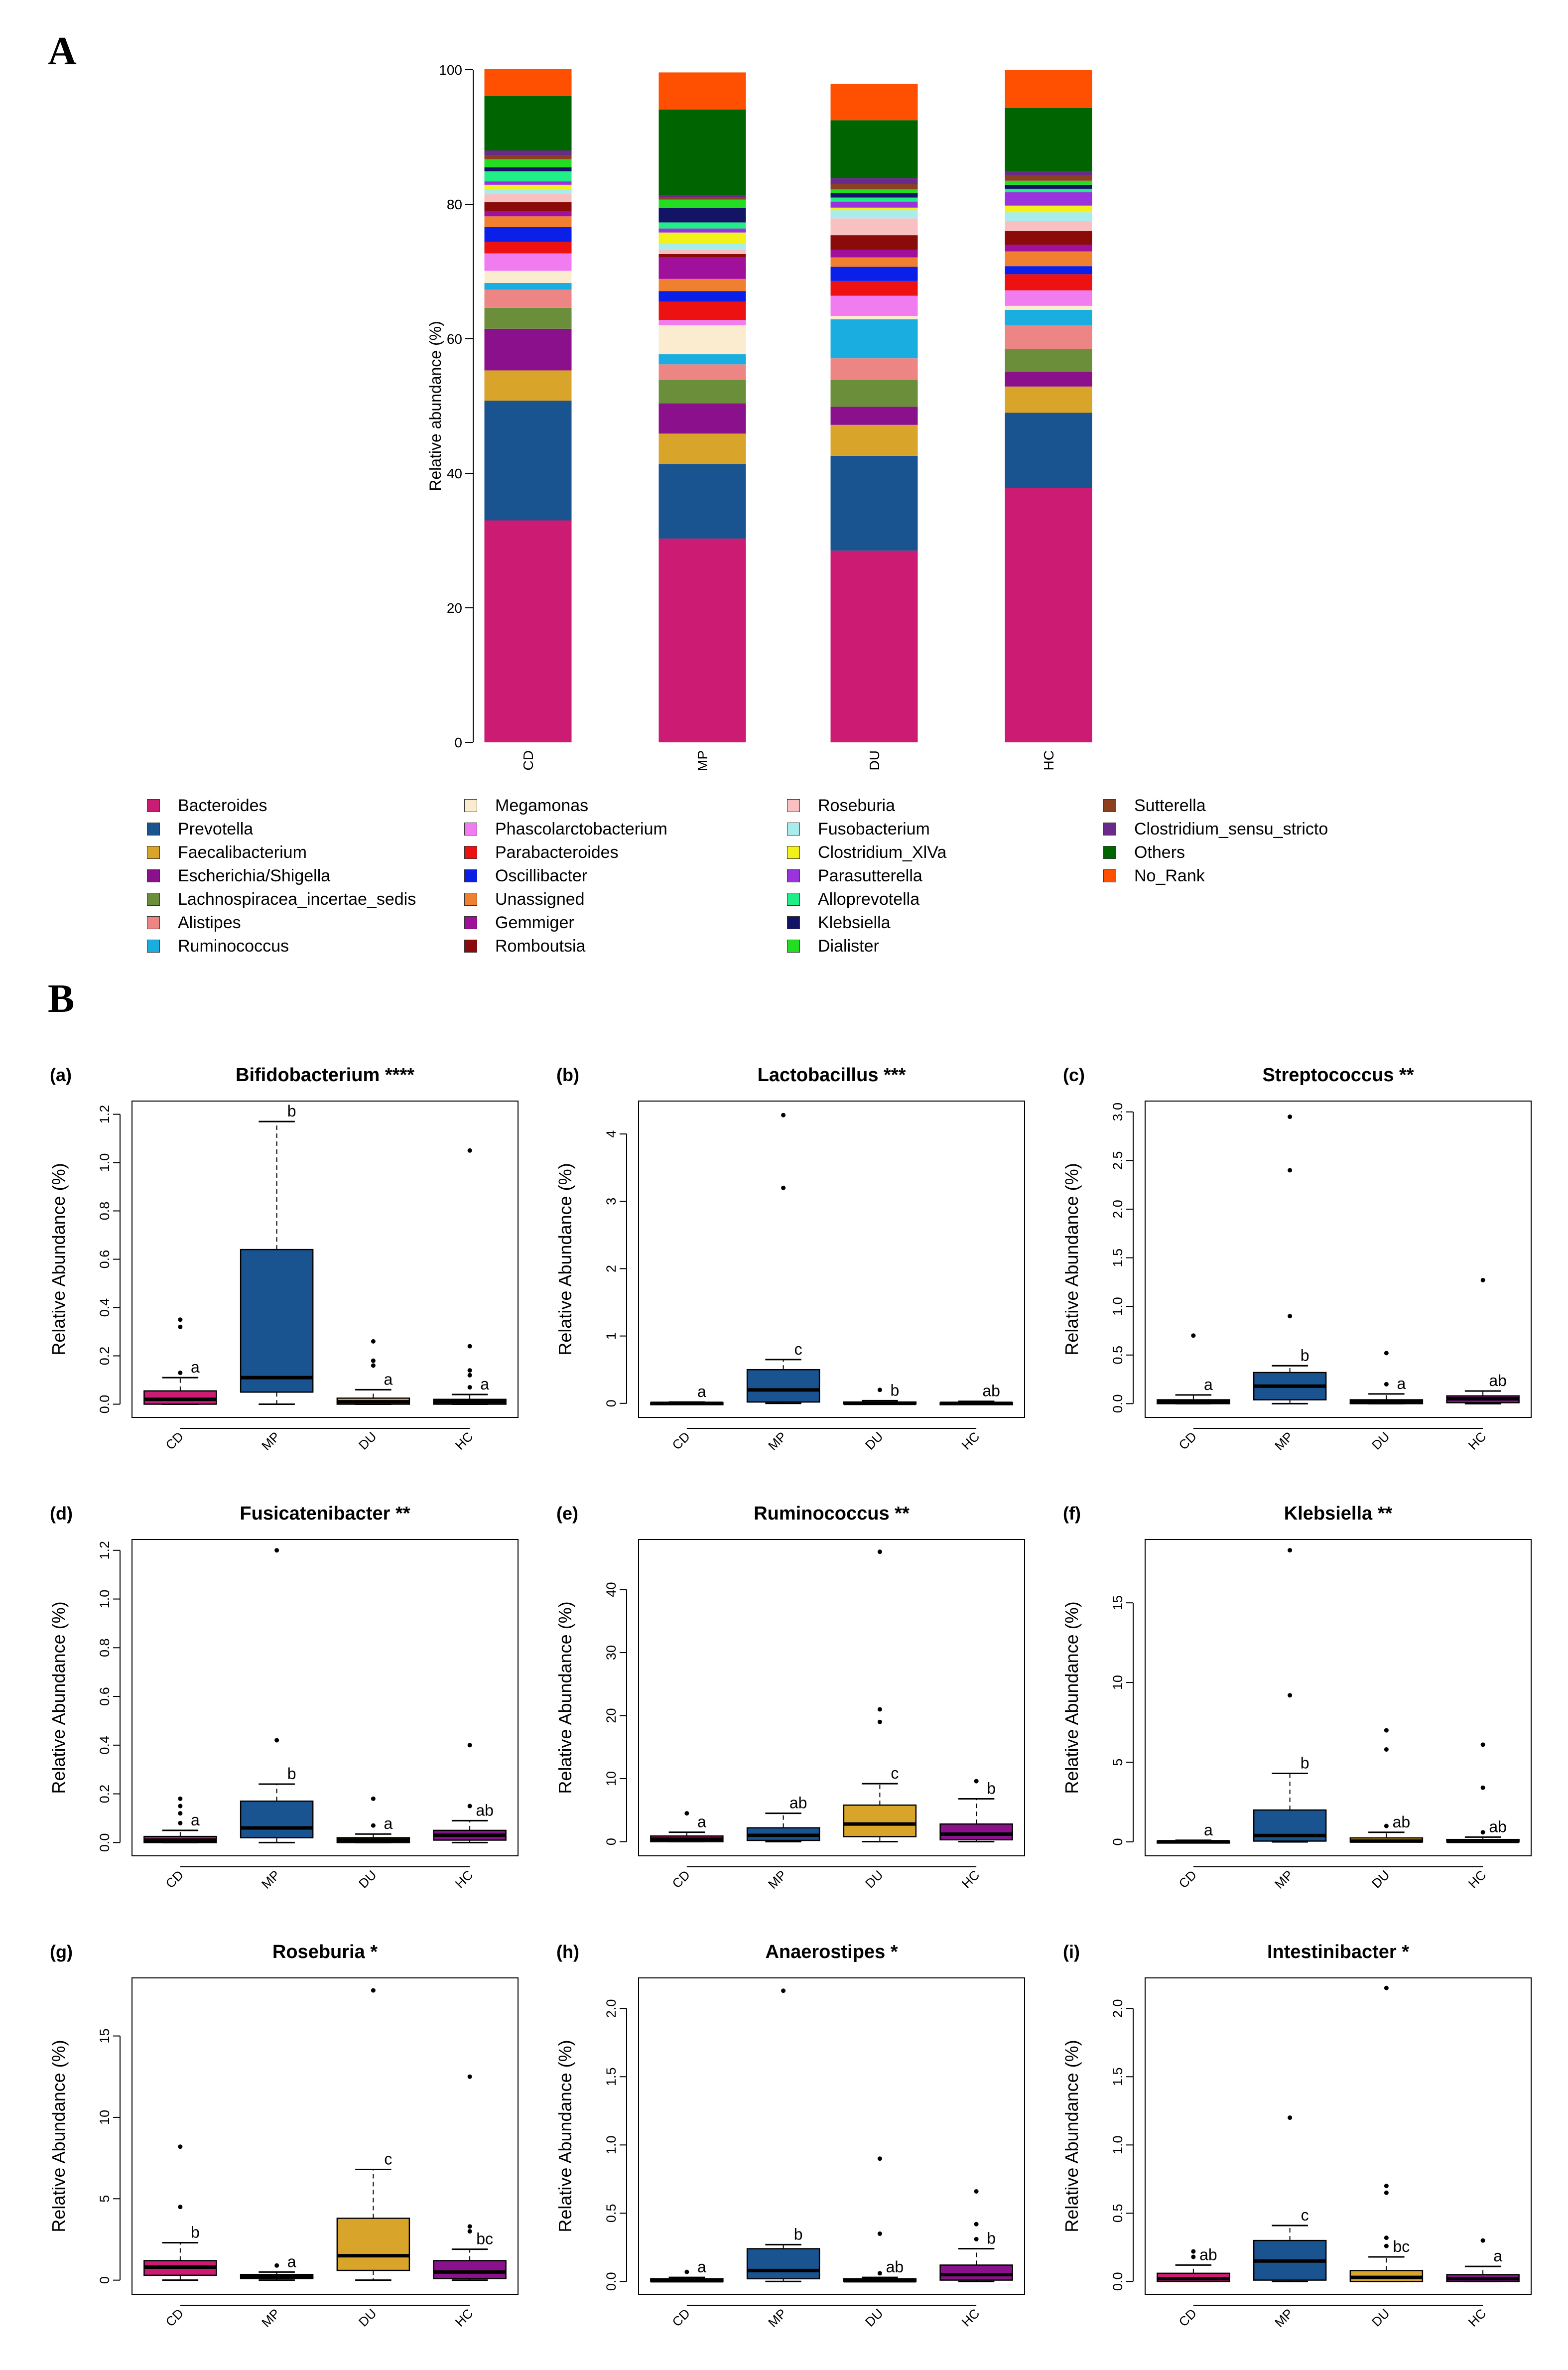 Image resolution: width=1568 pixels, height=2370 pixels. Describe the element at coordinates (373, 2244) in the screenshot. I see `box-body` at that location.